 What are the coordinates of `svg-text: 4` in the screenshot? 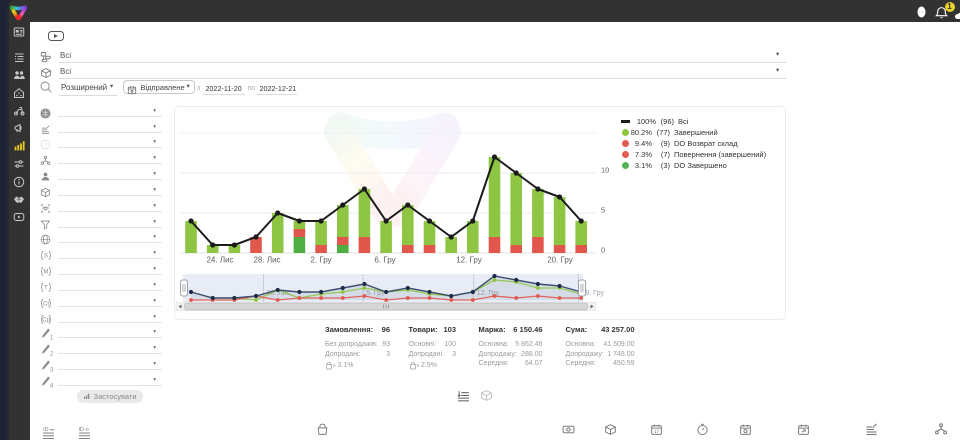 It's located at (51, 385).